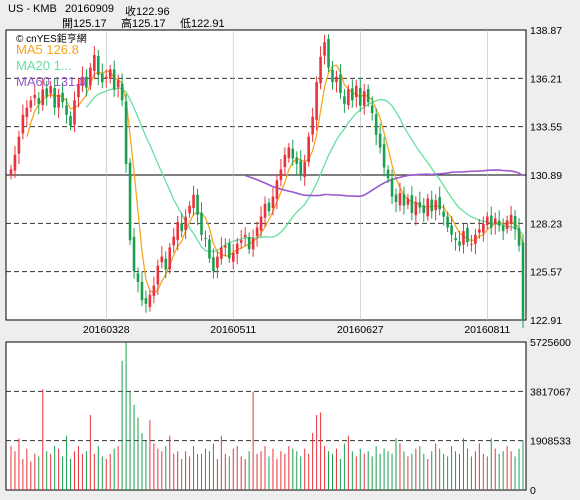  I want to click on low-price: 低122.91, so click(202, 24).